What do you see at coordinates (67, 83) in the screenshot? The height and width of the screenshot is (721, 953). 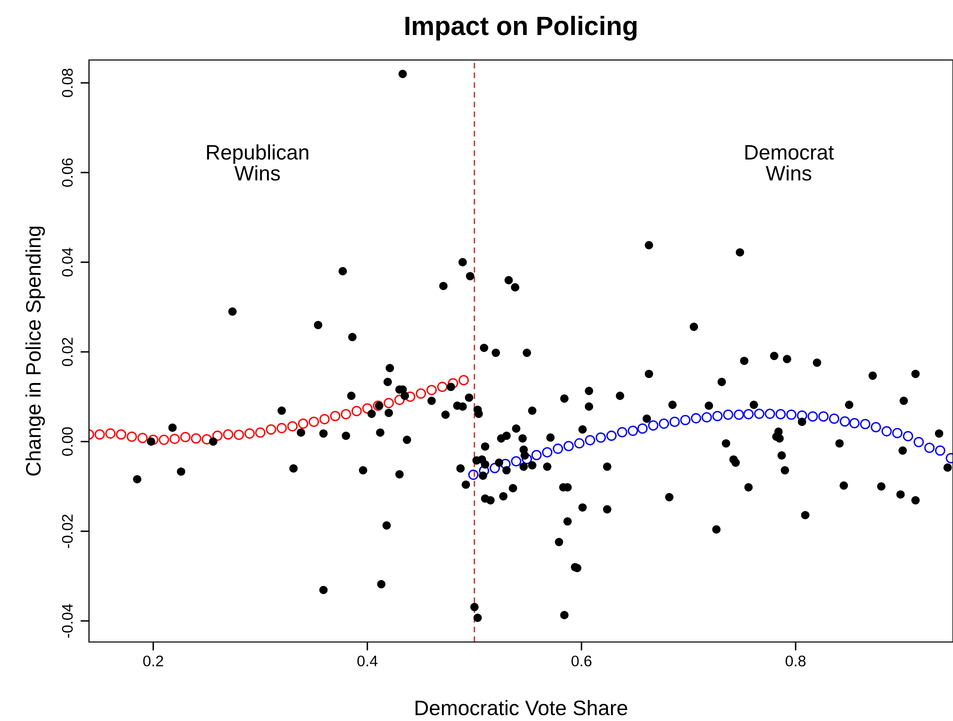 I see `y-tick-label: 0.08` at bounding box center [67, 83].